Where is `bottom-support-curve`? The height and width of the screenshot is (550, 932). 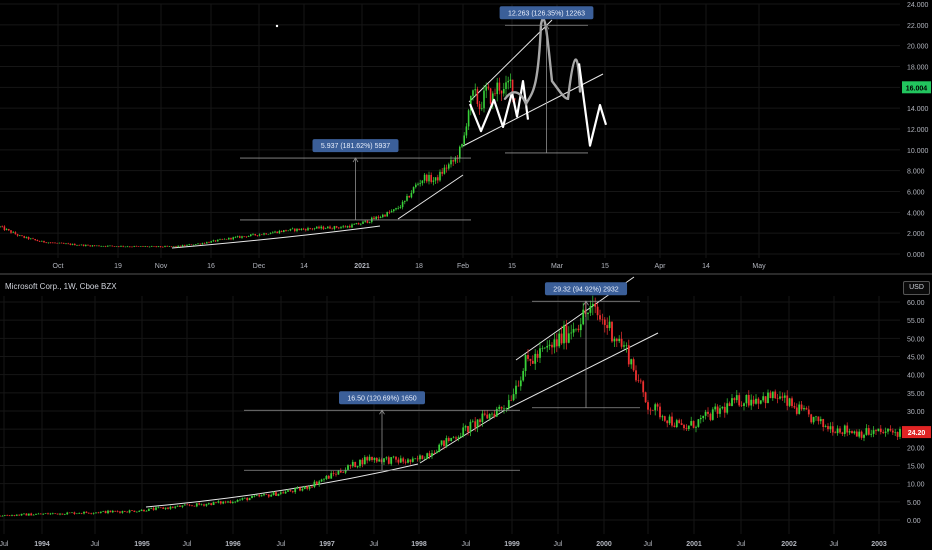
bottom-support-curve is located at coordinates (282, 485).